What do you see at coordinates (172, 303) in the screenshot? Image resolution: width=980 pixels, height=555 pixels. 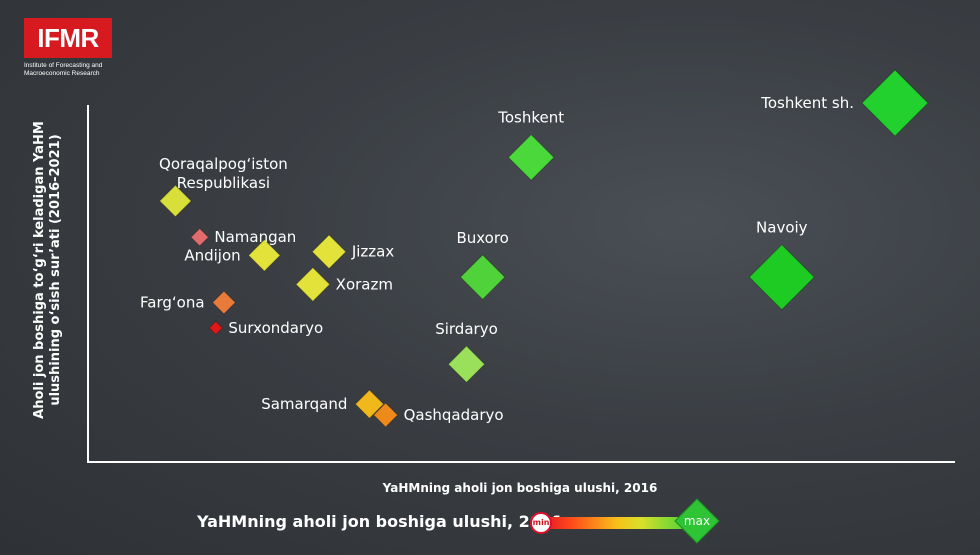 I see `data-label: Farg‘ona` at bounding box center [172, 303].